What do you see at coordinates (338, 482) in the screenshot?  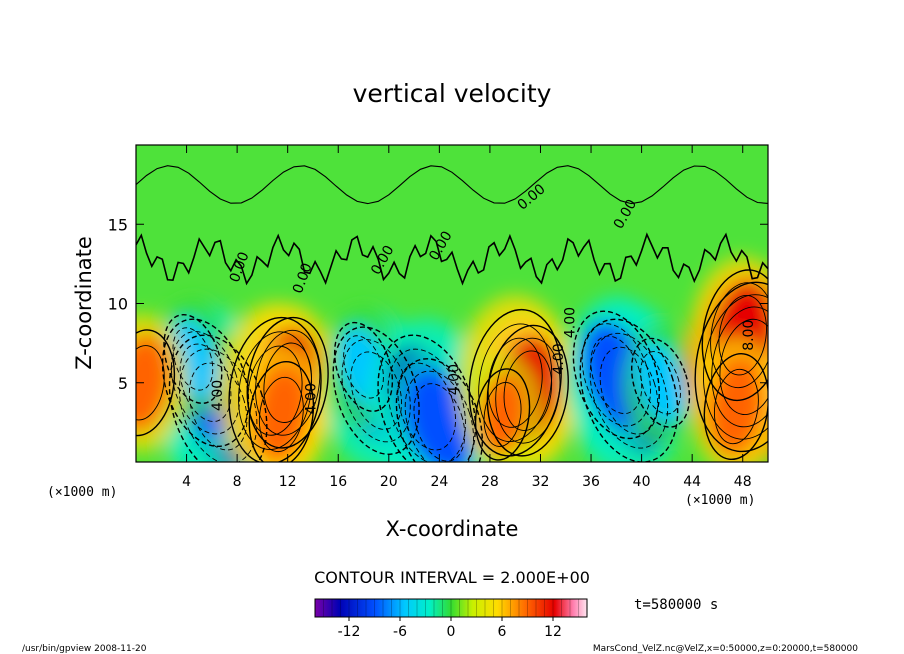 I see `x-tick-label: 16` at bounding box center [338, 482].